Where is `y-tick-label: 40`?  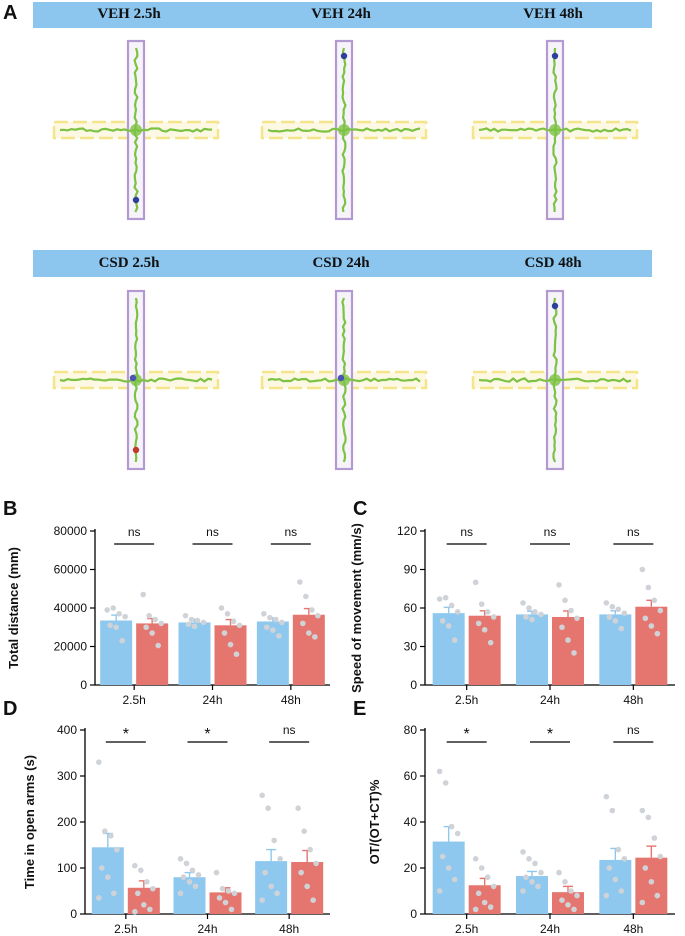 y-tick-label: 40 is located at coordinates (411, 822).